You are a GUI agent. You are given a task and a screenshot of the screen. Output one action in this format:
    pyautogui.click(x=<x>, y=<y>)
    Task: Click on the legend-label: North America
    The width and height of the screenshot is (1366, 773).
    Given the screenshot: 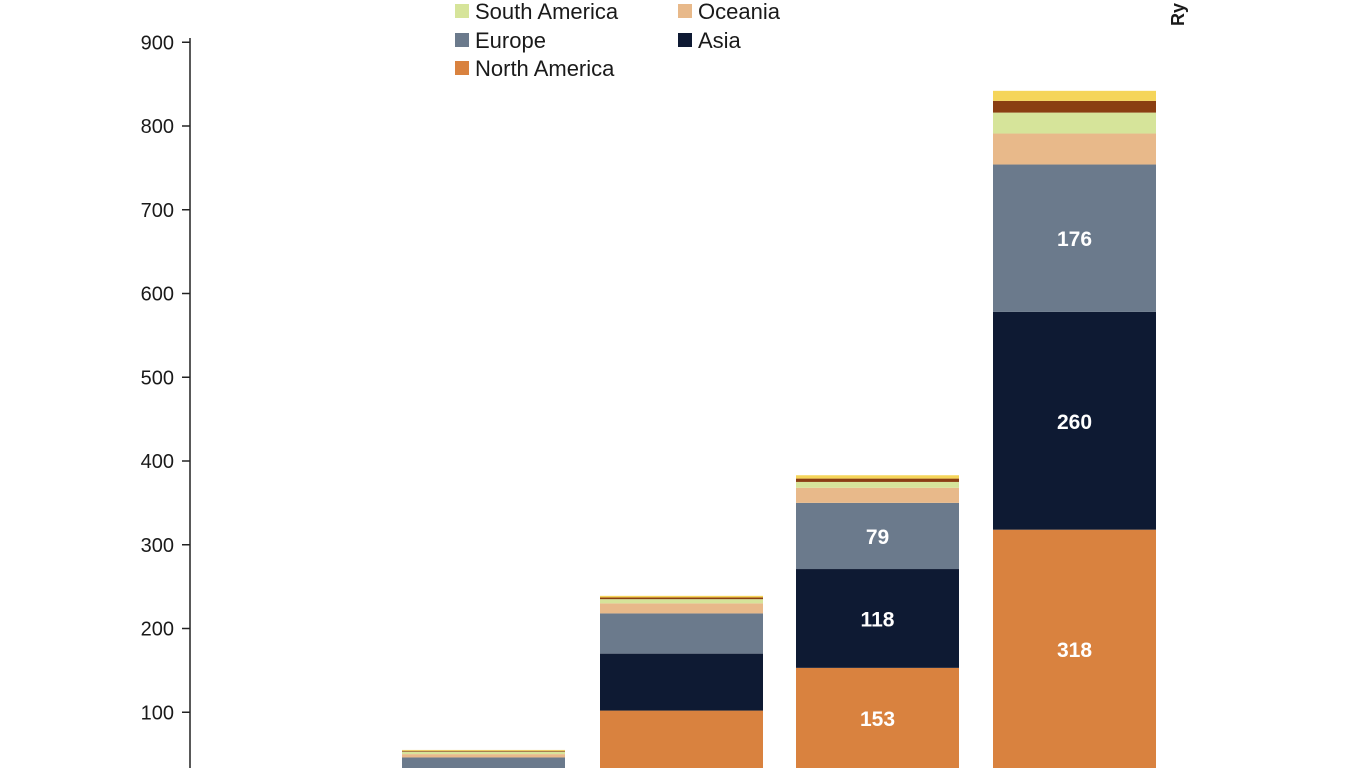 What is the action you would take?
    pyautogui.click(x=545, y=68)
    